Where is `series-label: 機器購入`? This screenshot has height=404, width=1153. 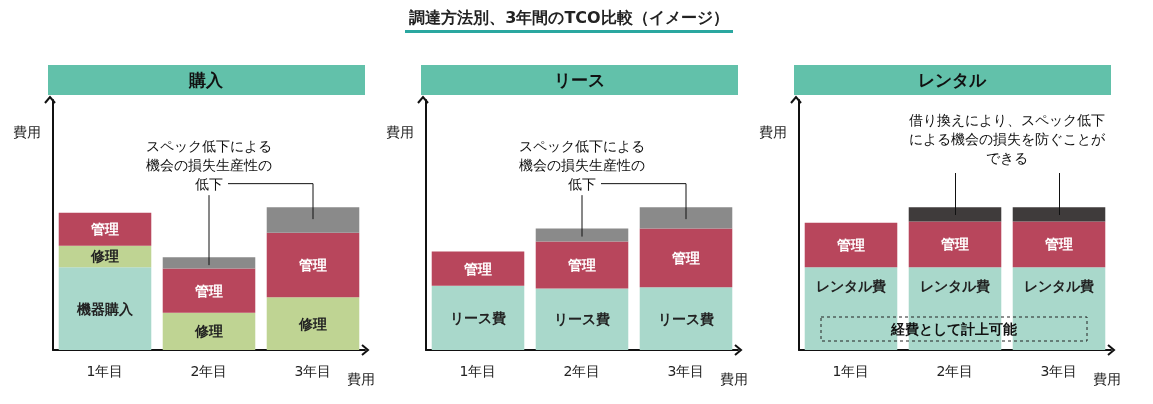
series-label: 機器購入 is located at coordinates (105, 308).